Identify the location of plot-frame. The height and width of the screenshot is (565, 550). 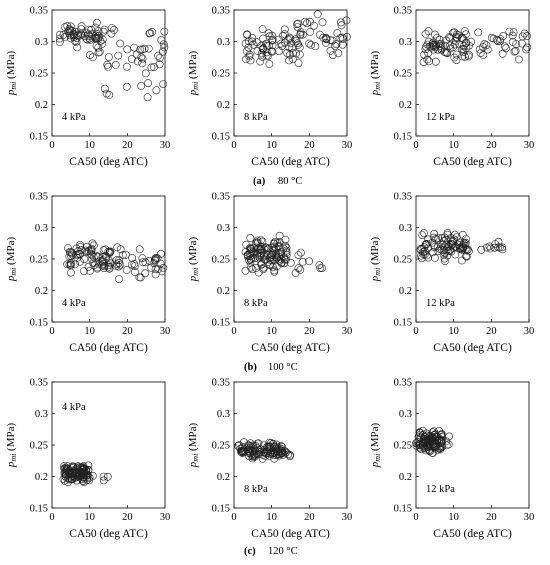
(108, 445).